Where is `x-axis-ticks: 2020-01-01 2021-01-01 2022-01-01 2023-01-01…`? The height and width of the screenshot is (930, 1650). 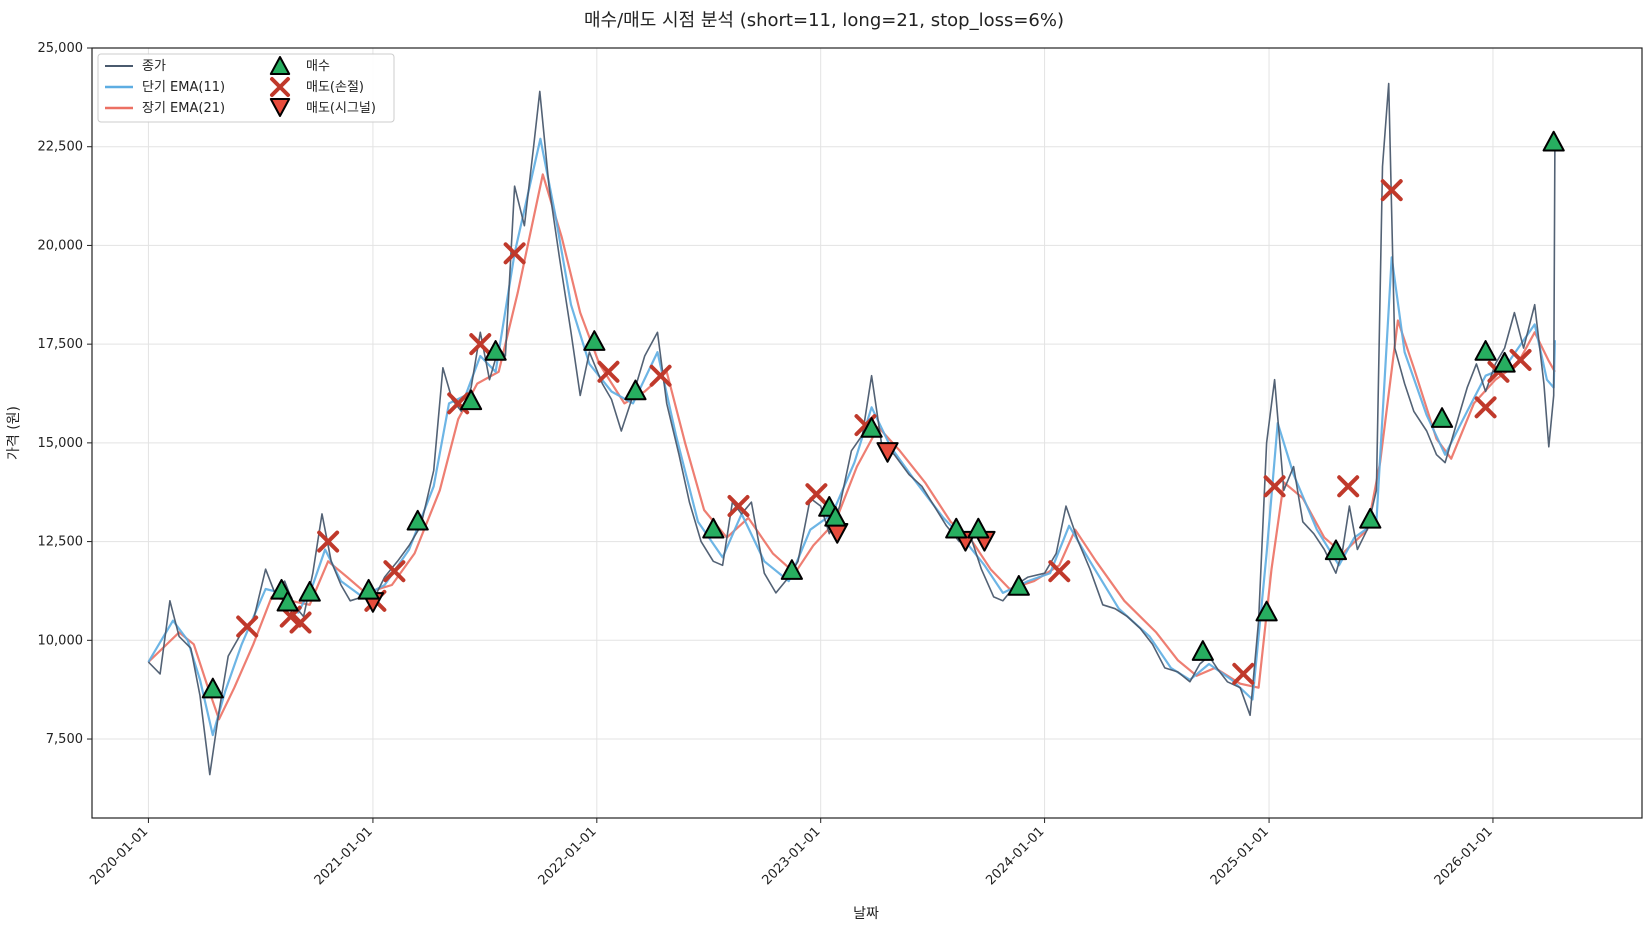
x-axis-ticks: 2020-01-01 2021-01-01 2022-01-01 2023-01-01… is located at coordinates (791, 853).